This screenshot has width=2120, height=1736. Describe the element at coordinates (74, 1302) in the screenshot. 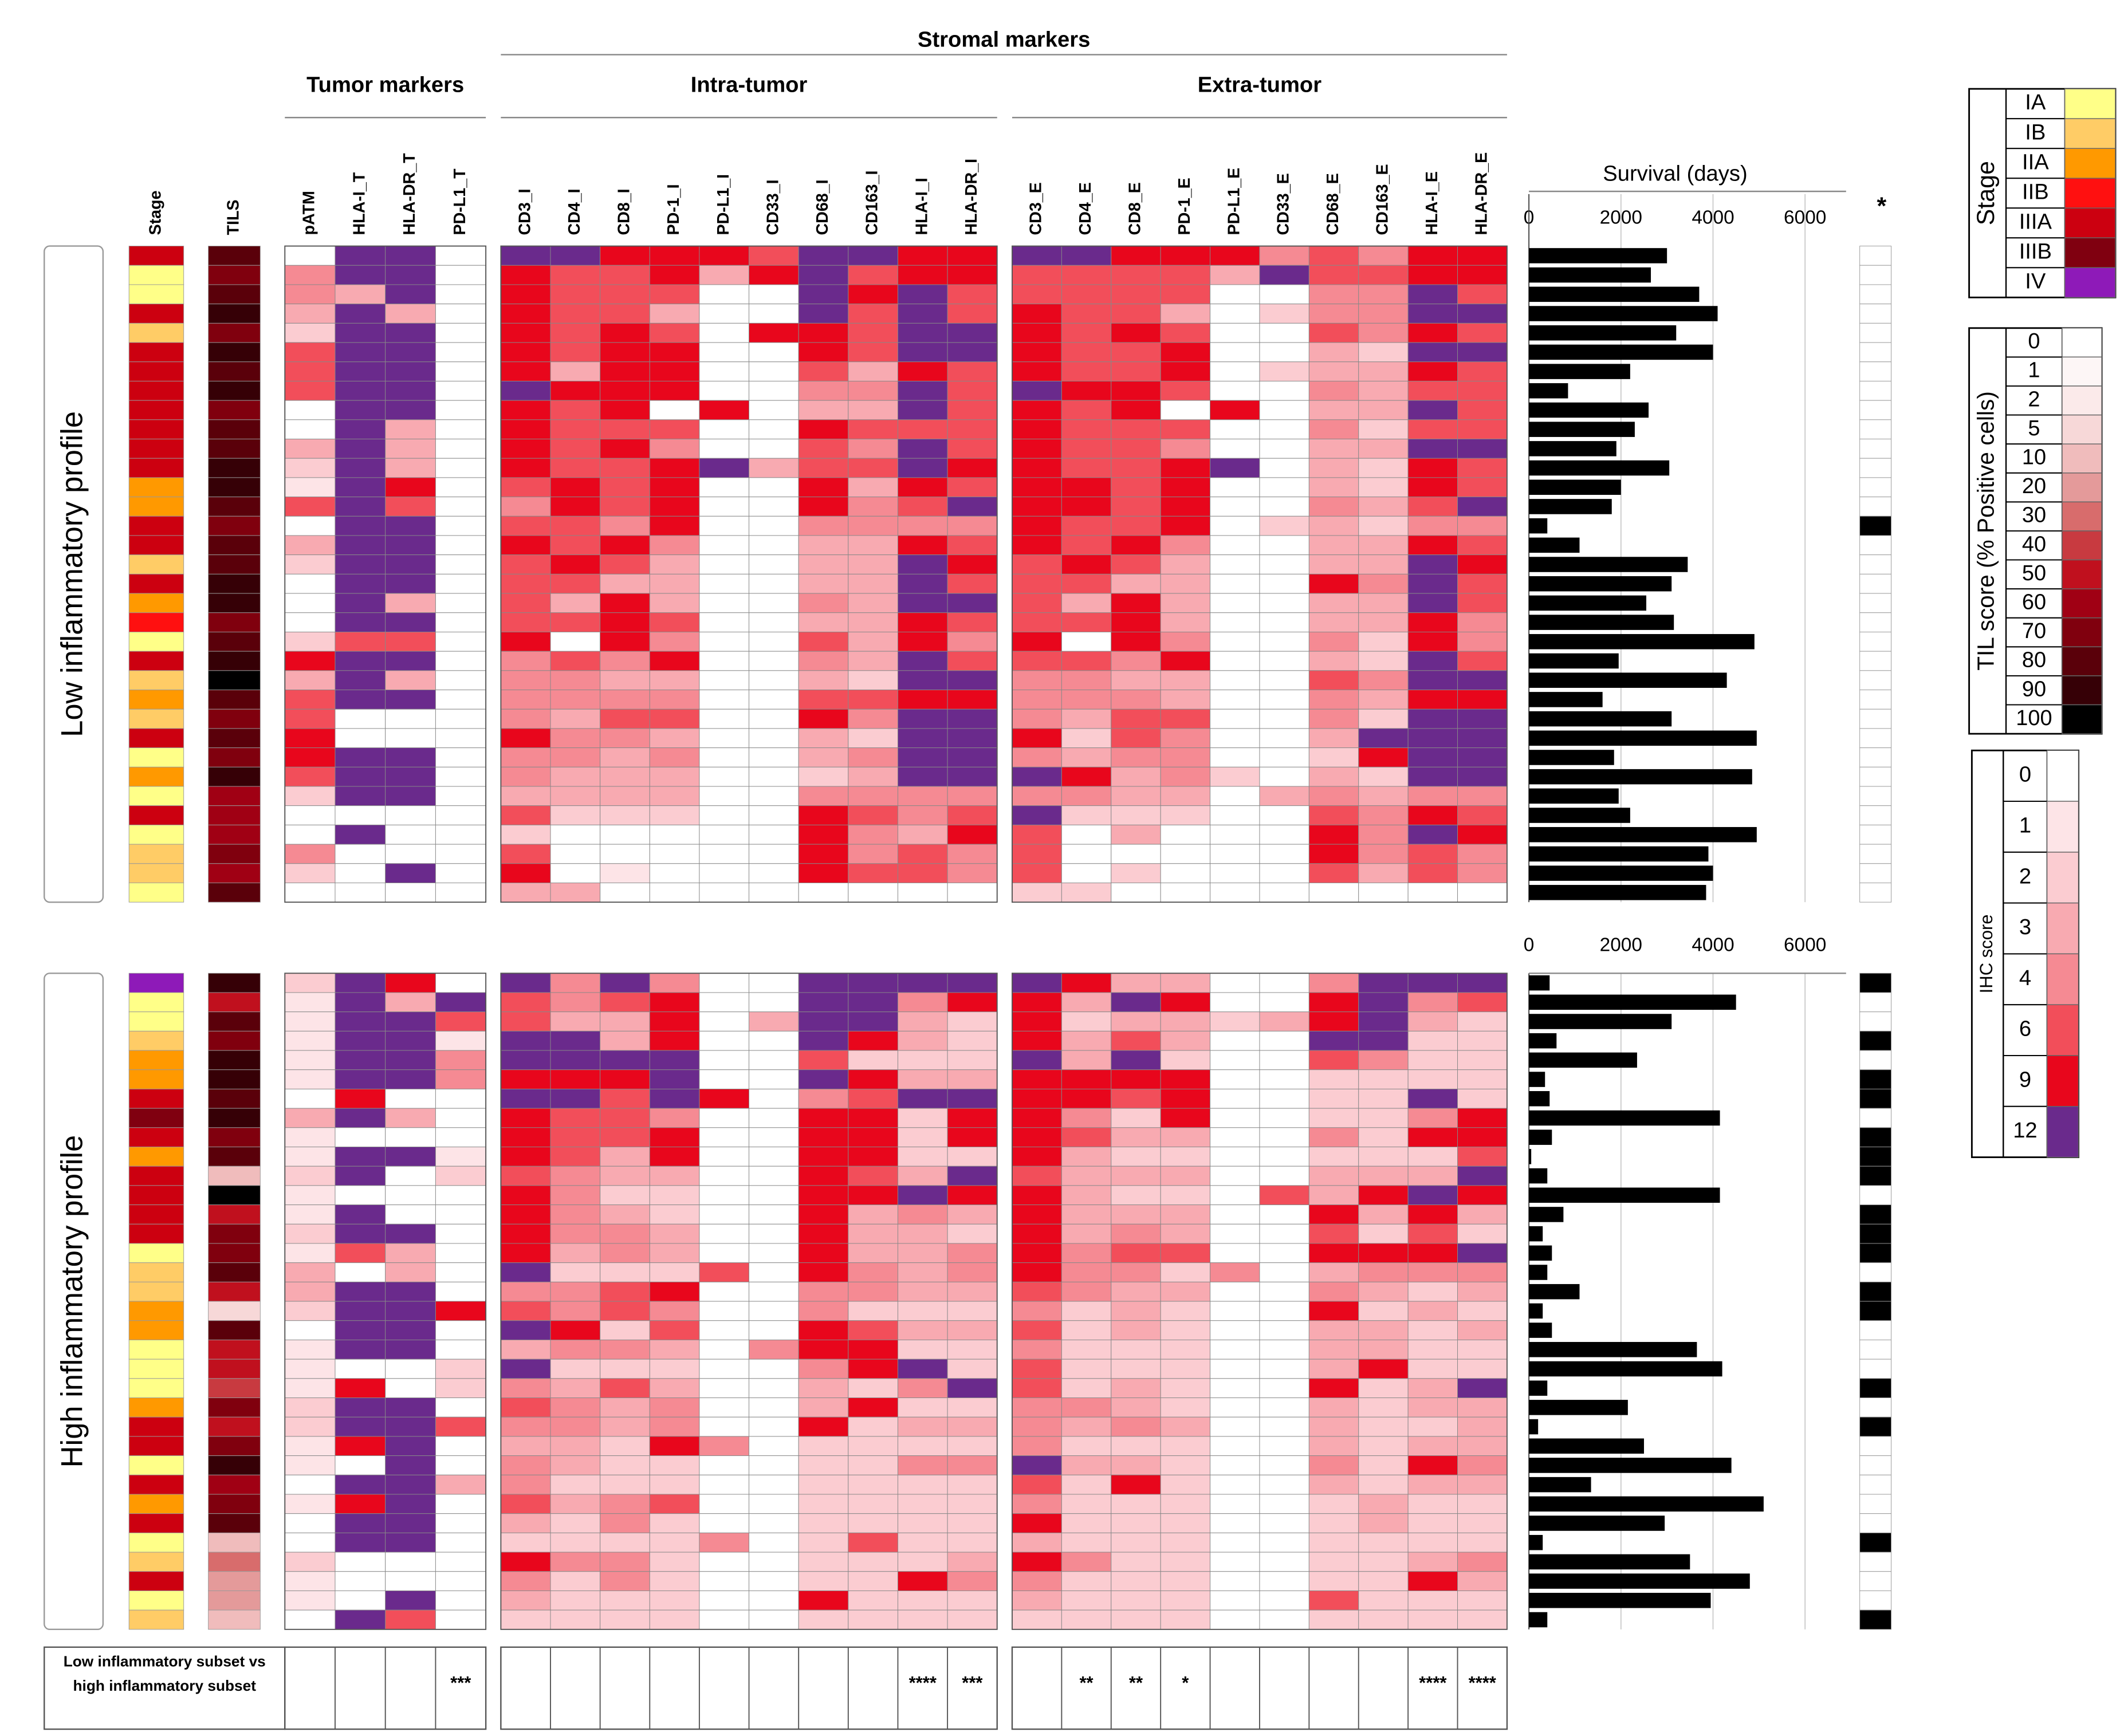

I see `group-box` at that location.